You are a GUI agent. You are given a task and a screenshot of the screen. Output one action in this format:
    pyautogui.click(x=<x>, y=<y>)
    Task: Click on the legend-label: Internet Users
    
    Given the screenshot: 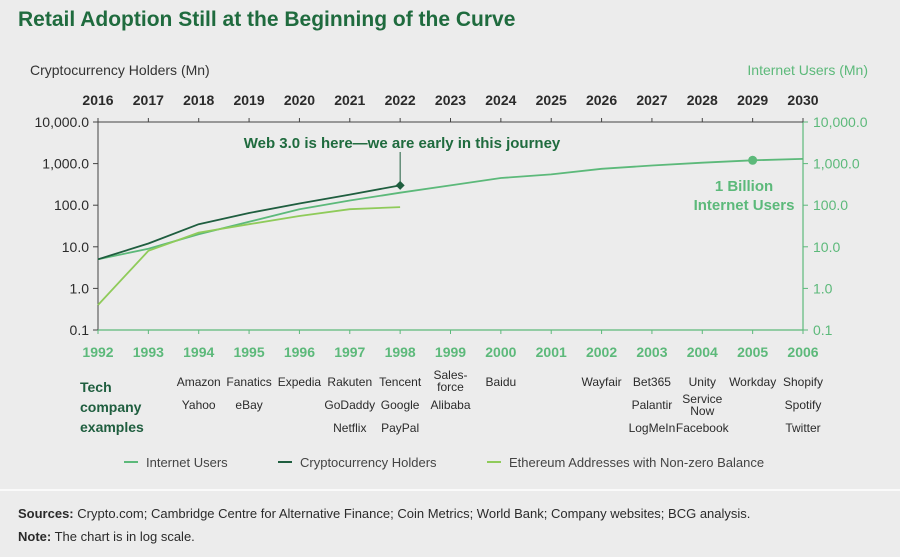 What is the action you would take?
    pyautogui.click(x=187, y=462)
    